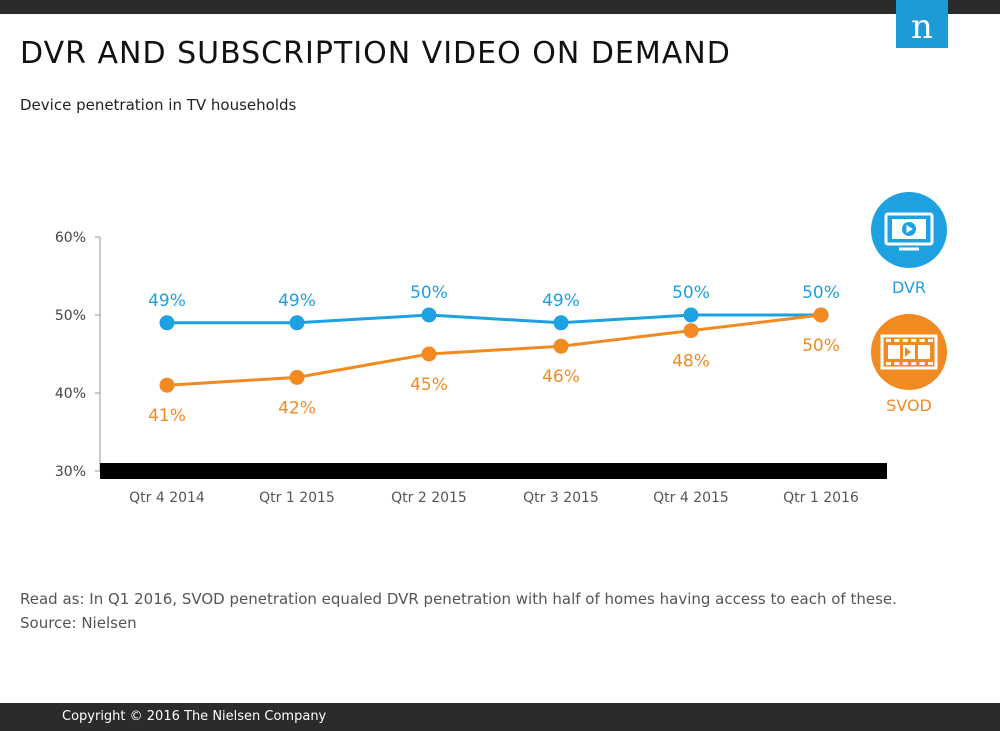 The width and height of the screenshot is (1000, 731). I want to click on top-bar, so click(500, 7).